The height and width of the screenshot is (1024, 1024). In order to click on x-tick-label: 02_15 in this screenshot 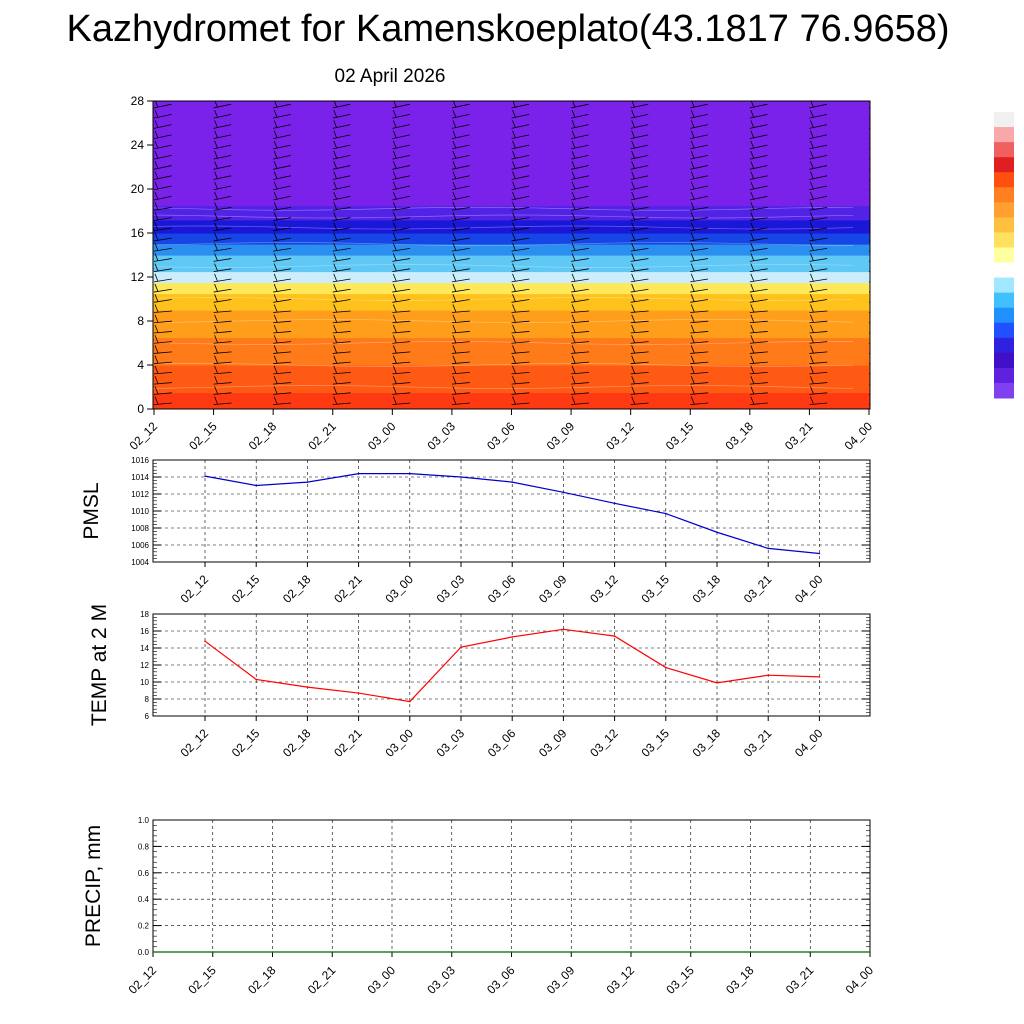, I will do `click(202, 980)`.